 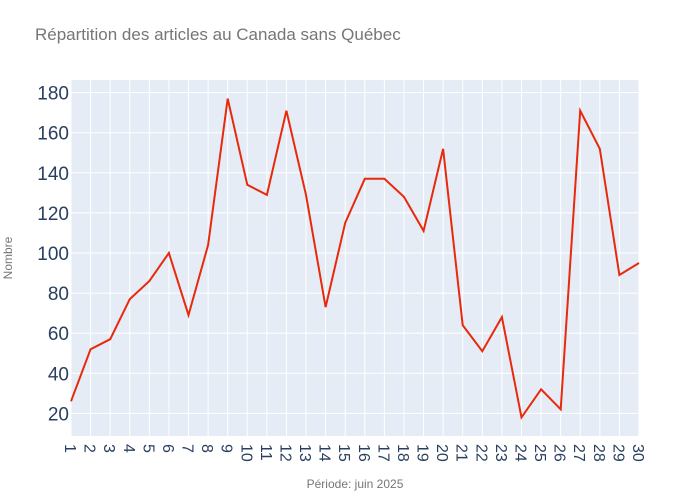 I want to click on y-tick-label: 140, so click(x=53, y=174).